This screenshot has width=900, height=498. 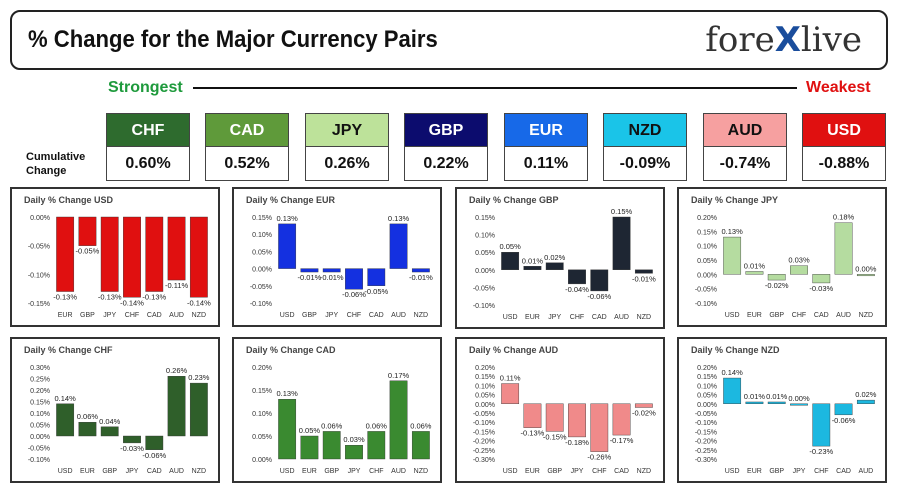 I want to click on category-label: GBP, so click(x=554, y=471).